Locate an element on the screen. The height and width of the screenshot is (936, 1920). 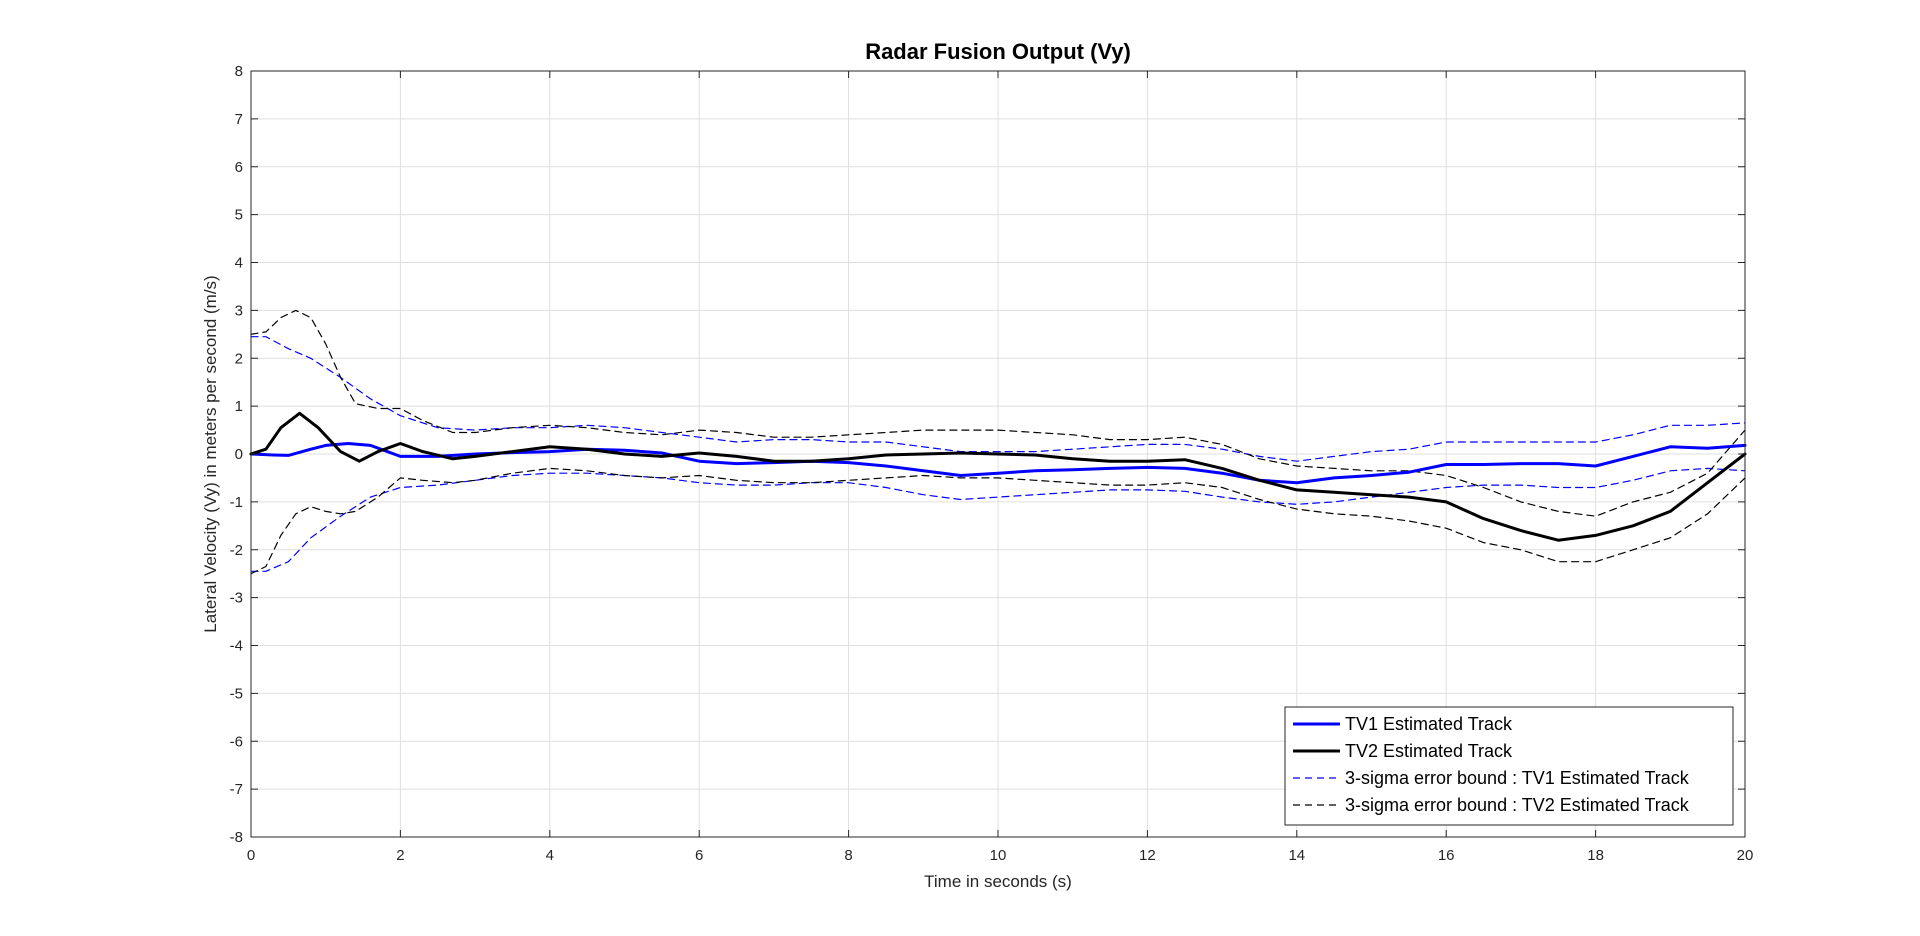
y-tick-label: 5 is located at coordinates (239, 215).